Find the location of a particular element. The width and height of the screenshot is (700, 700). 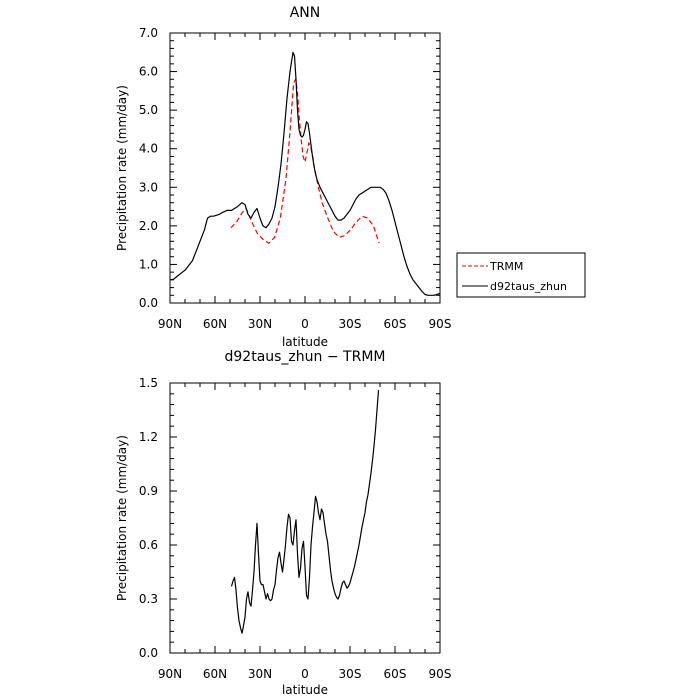

legend-box is located at coordinates (521, 275).